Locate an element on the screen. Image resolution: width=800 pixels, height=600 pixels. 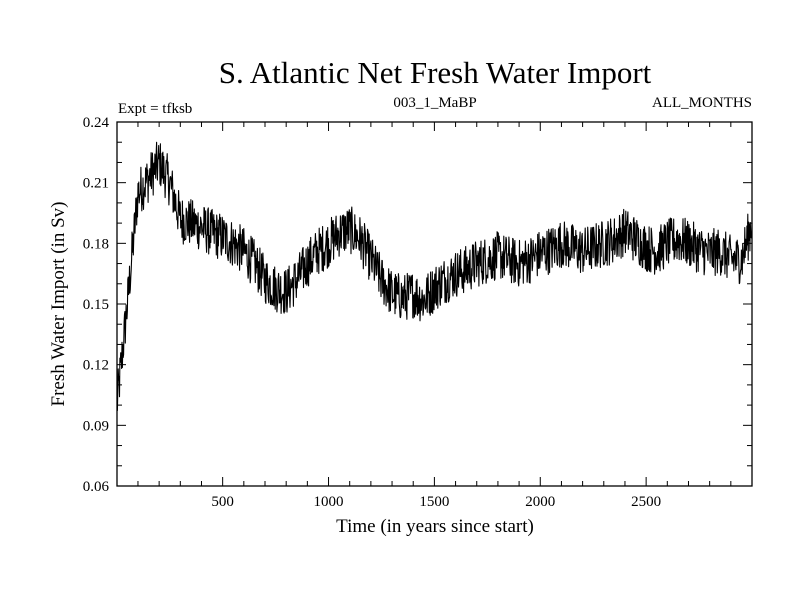
months-label: ALL_MONTHS is located at coordinates (702, 103).